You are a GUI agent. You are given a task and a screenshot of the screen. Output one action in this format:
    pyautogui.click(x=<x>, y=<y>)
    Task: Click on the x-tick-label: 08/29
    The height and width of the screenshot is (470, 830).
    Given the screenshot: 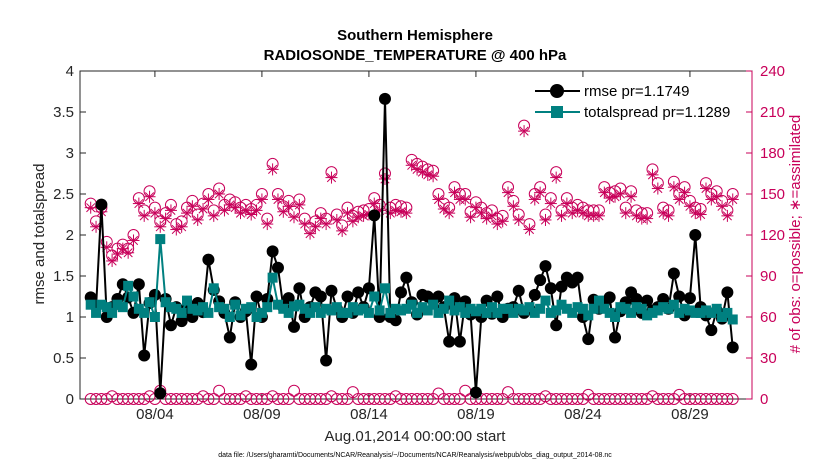 What is the action you would take?
    pyautogui.click(x=690, y=414)
    